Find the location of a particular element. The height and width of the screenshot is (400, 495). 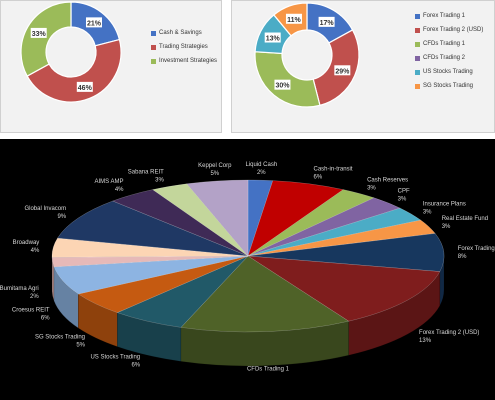

pie3d-label-real-estate-fund: Real Estate Fund 3% is located at coordinates (465, 223).